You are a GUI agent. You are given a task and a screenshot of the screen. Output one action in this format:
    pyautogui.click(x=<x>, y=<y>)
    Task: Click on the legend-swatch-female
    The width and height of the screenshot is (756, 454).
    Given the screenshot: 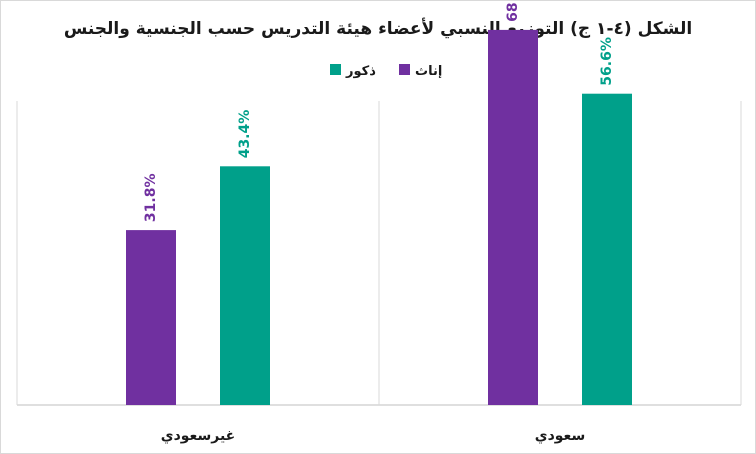 What is the action you would take?
    pyautogui.click(x=404, y=69)
    